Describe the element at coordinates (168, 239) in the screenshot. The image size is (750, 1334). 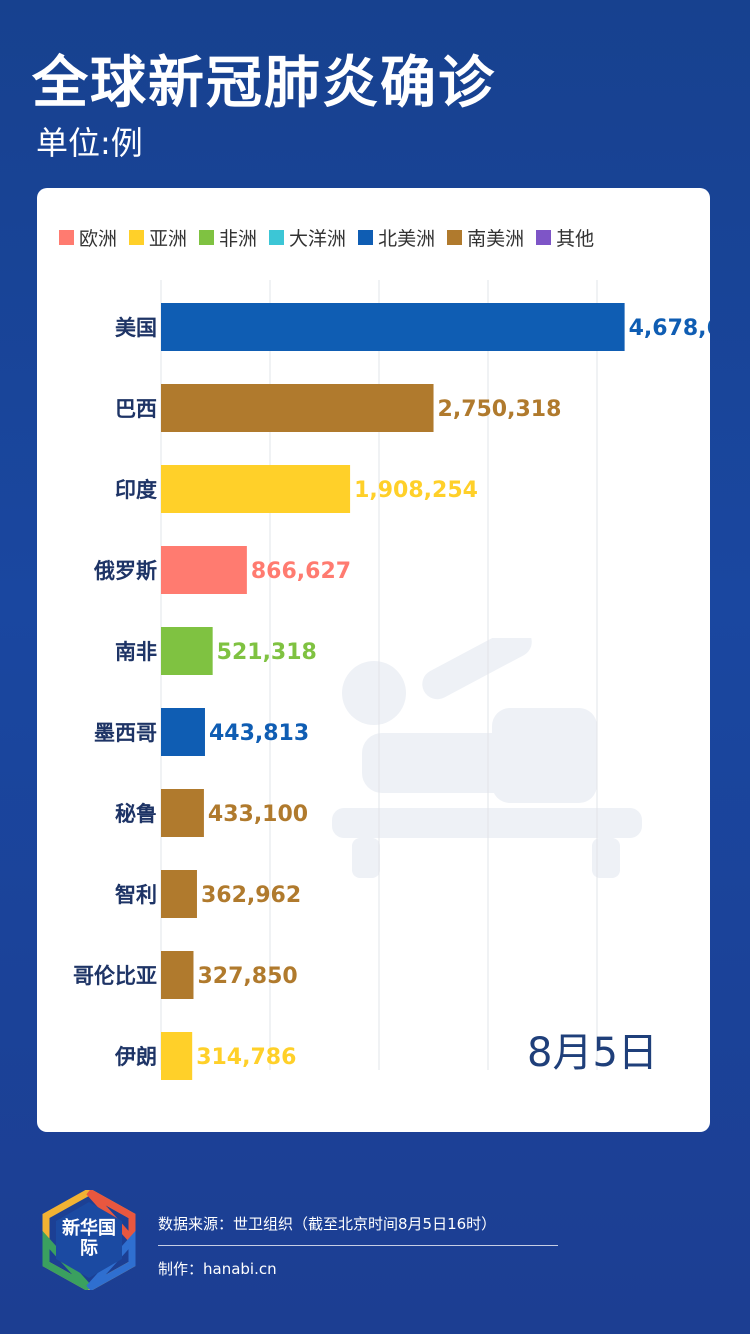
I see `legend-label-asia: 亚洲` at that location.